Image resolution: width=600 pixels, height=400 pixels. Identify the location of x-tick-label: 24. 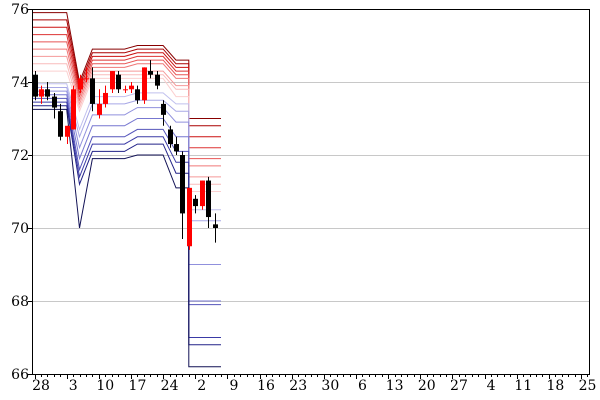
(170, 386).